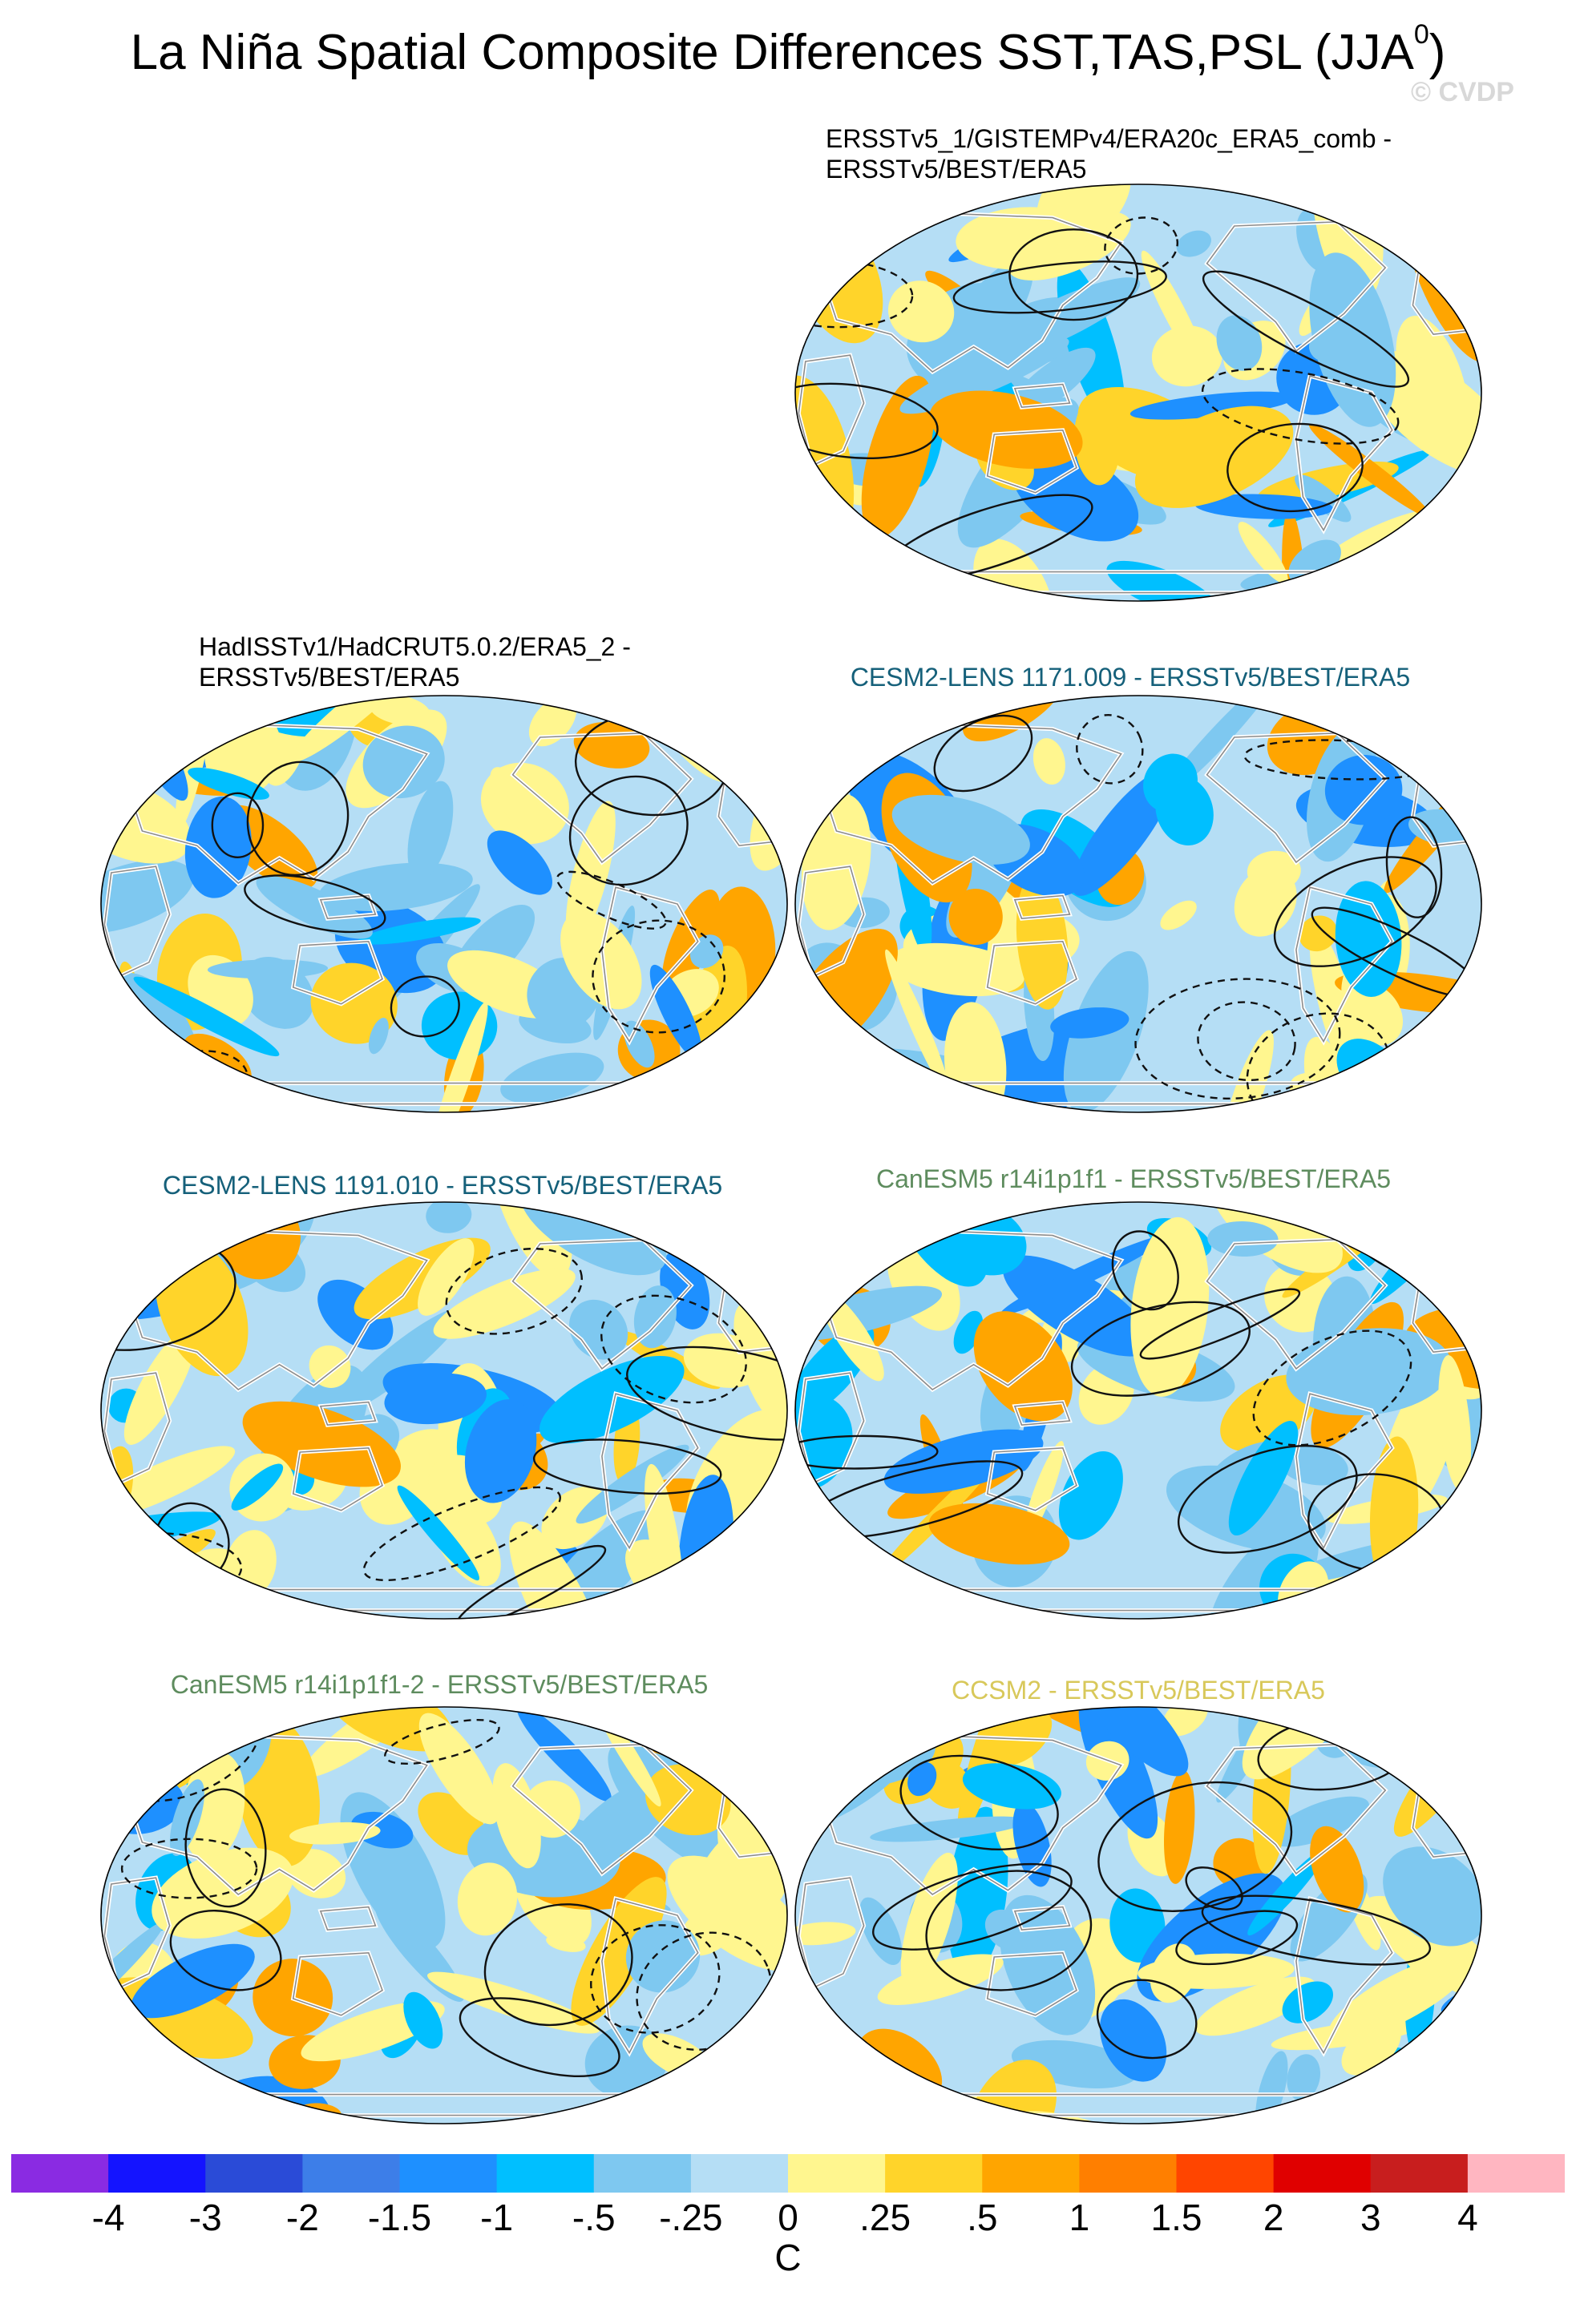 This screenshot has width=1576, height=2324. What do you see at coordinates (1462, 92) in the screenshot?
I see `cvdp-watermark: © CVDP` at bounding box center [1462, 92].